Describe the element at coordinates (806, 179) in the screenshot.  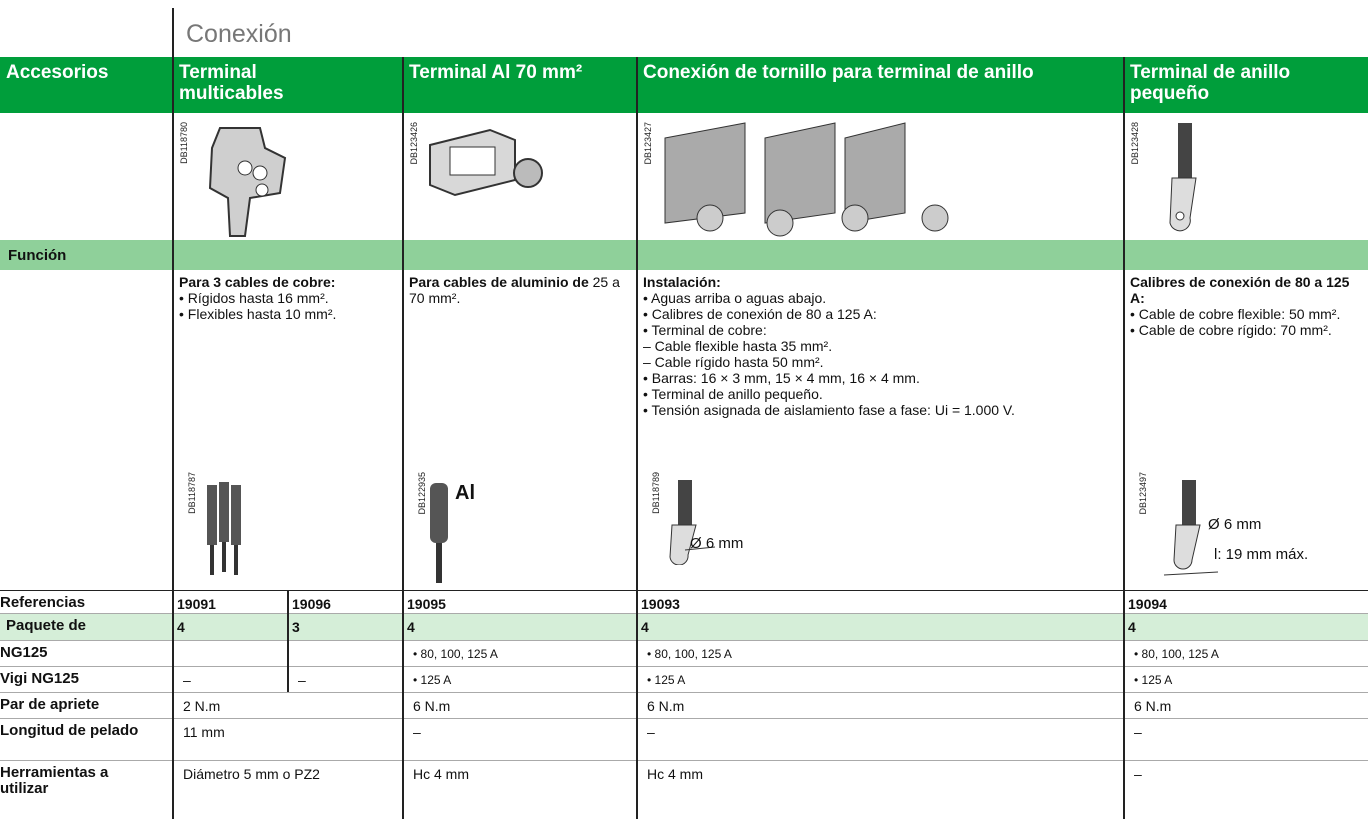
I see `image-screw-connection` at that location.